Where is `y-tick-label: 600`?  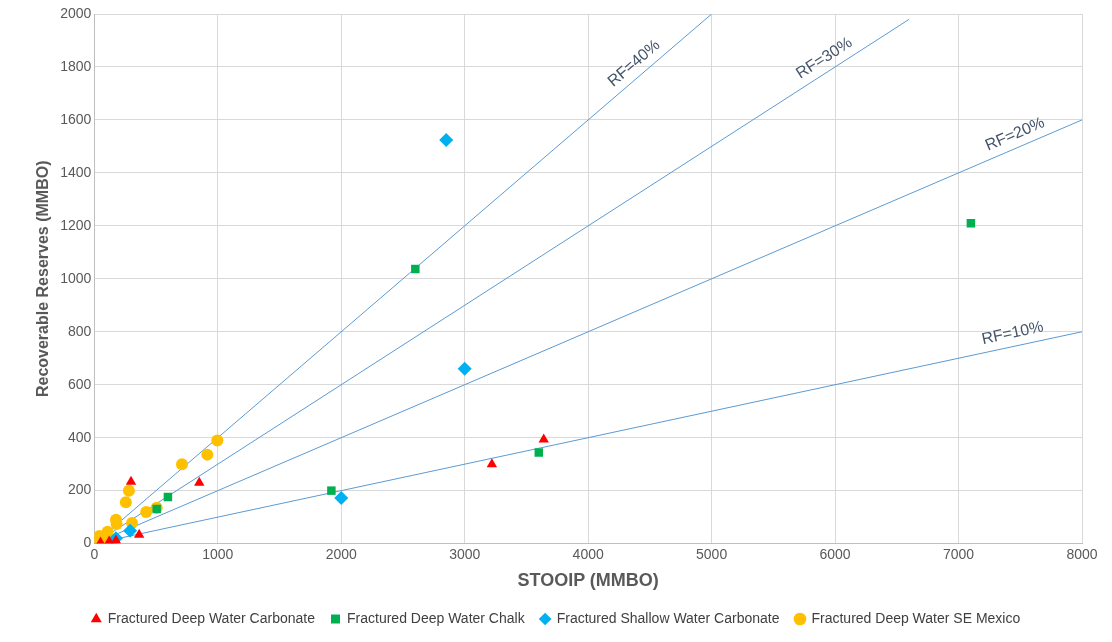 y-tick-label: 600 is located at coordinates (79, 383).